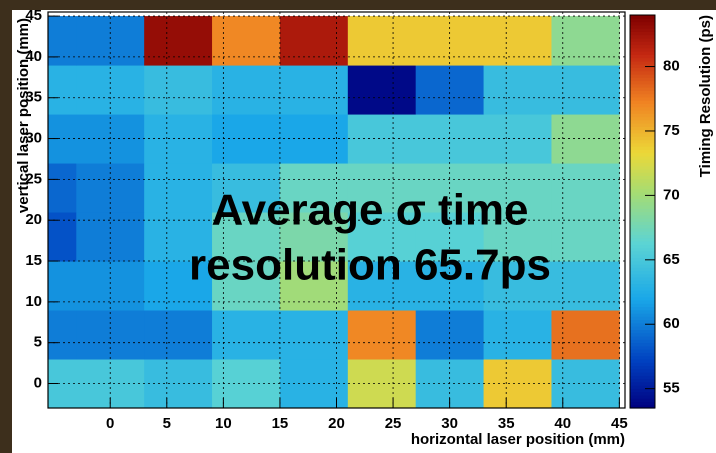 The width and height of the screenshot is (716, 453). Describe the element at coordinates (33, 138) in the screenshot. I see `y-tick-label: 30` at that location.